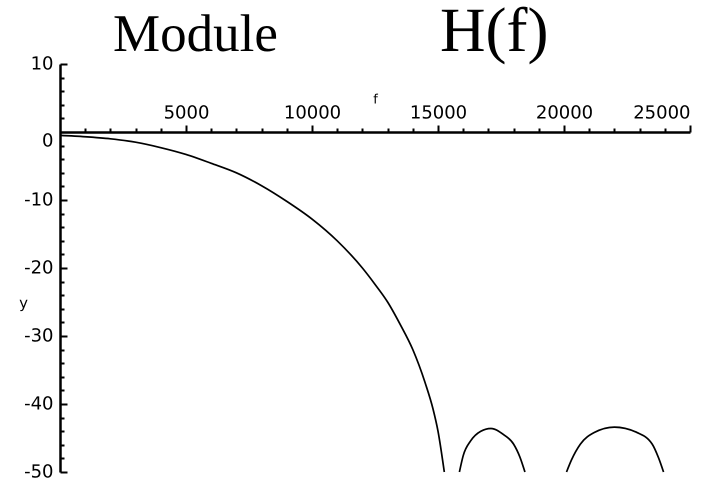 The height and width of the screenshot is (479, 727). I want to click on y-tick-label: 10, so click(42, 64).